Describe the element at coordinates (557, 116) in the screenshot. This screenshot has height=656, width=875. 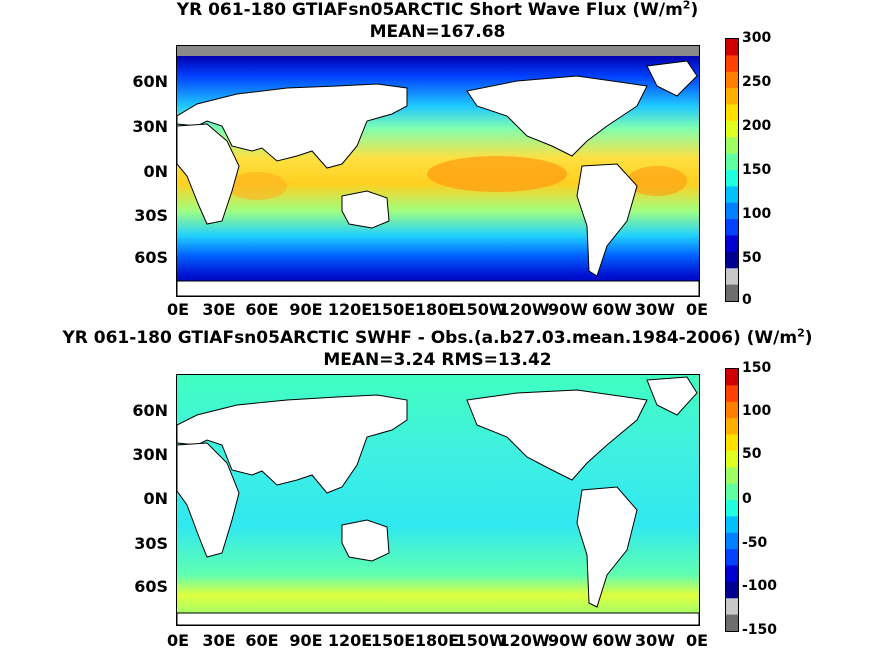
I see `panel1-land-namerica` at that location.